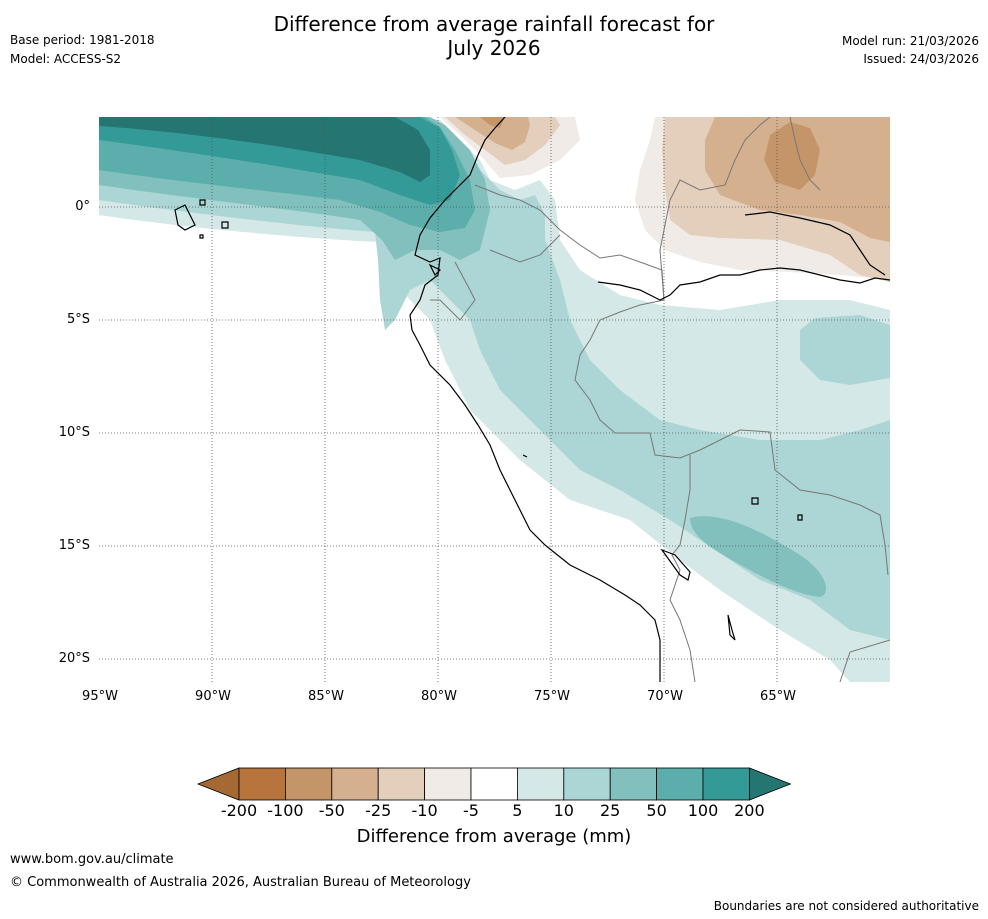 The width and height of the screenshot is (988, 919). Describe the element at coordinates (703, 810) in the screenshot. I see `colorbar-tick-label: 100` at that location.